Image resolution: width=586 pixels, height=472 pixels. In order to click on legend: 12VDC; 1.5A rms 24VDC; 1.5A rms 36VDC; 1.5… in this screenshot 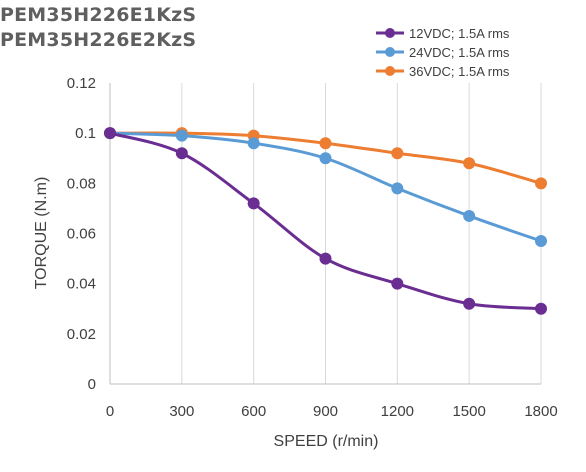, I will do `click(443, 52)`.